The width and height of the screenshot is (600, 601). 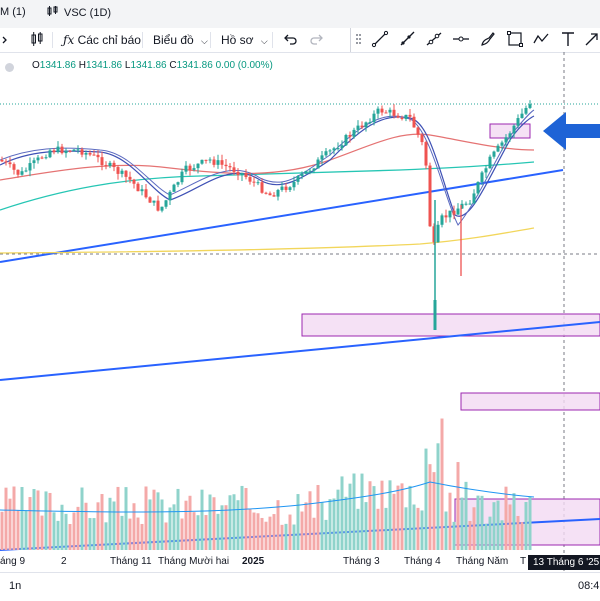 I want to click on chart-type-label: Biểu đồ, so click(x=173, y=40).